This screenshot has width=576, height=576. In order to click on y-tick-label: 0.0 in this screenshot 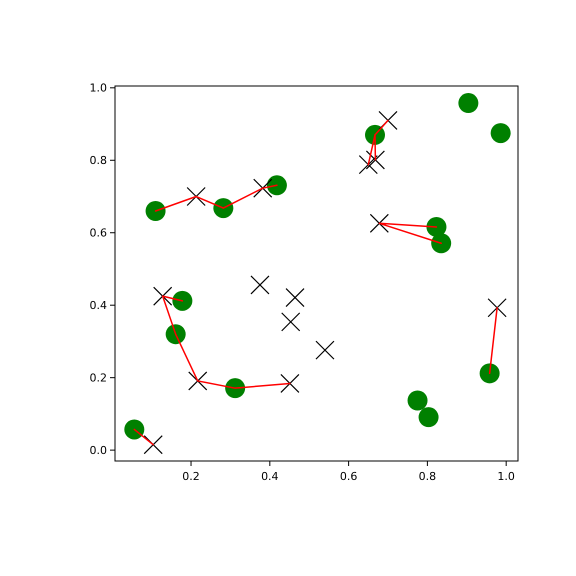, I will do `click(98, 450)`.